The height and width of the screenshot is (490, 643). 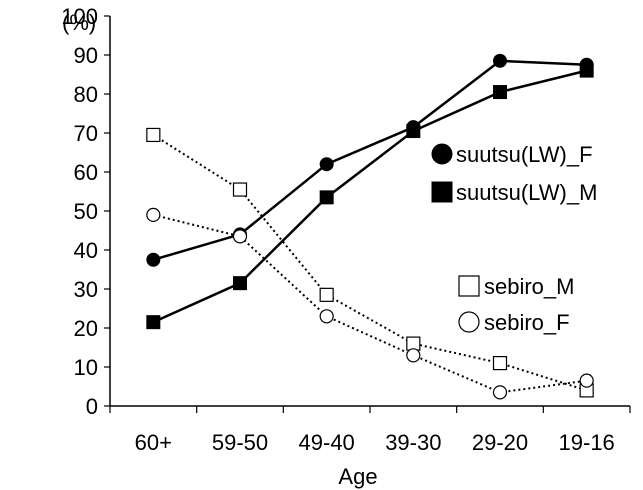 I want to click on y-tick-label: 90, so click(x=86, y=55).